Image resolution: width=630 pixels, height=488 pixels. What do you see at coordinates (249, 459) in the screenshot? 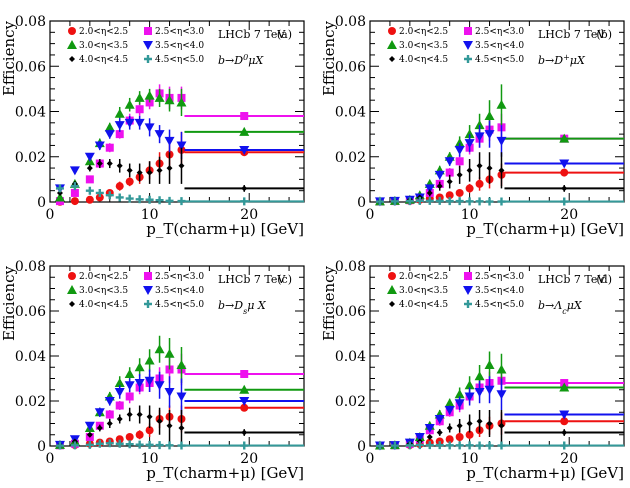
I see `x-tick-label: 20` at bounding box center [249, 459].